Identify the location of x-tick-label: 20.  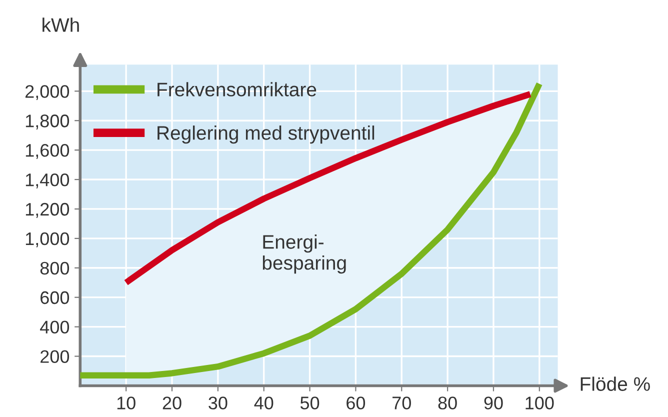
(172, 403).